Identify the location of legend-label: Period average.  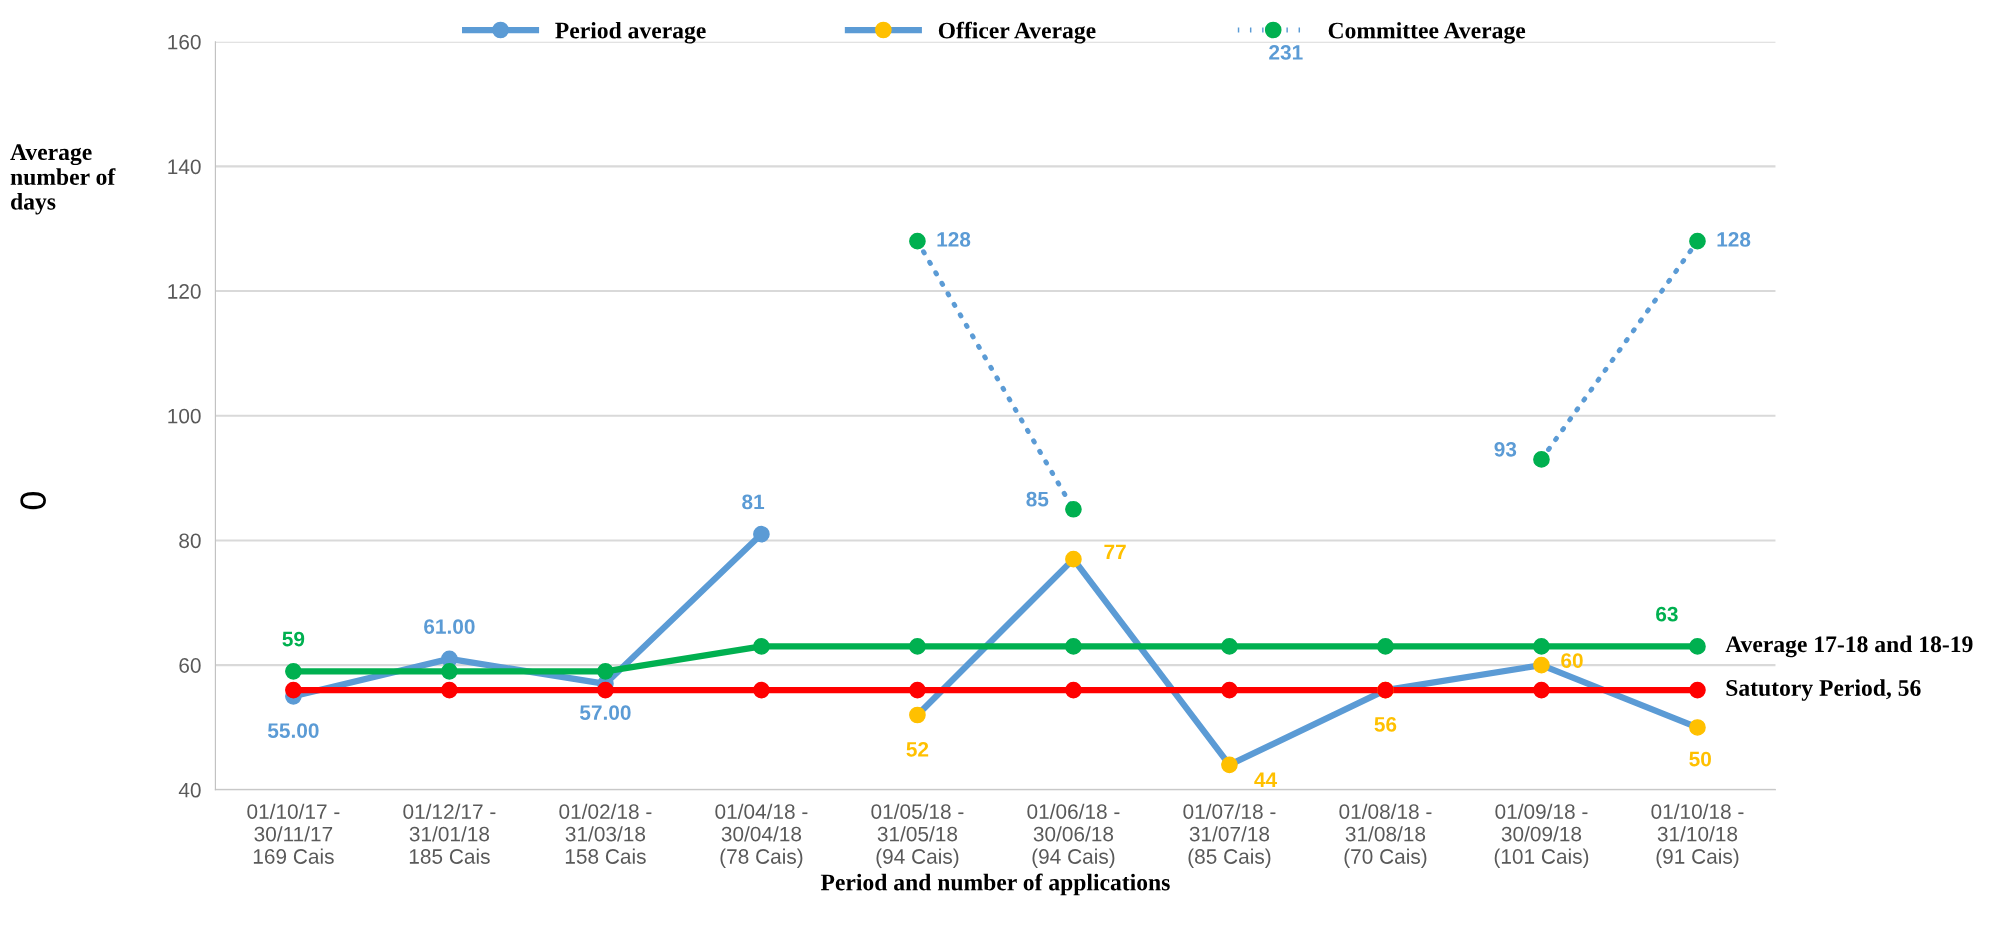
(630, 32).